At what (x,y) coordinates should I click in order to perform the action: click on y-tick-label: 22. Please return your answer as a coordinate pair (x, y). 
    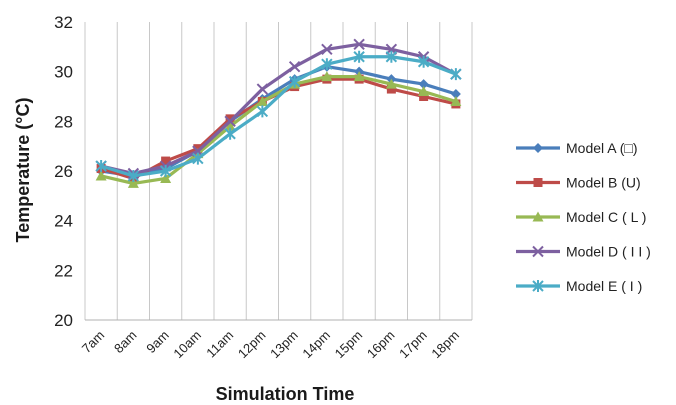
    Looking at the image, I should click on (63, 270).